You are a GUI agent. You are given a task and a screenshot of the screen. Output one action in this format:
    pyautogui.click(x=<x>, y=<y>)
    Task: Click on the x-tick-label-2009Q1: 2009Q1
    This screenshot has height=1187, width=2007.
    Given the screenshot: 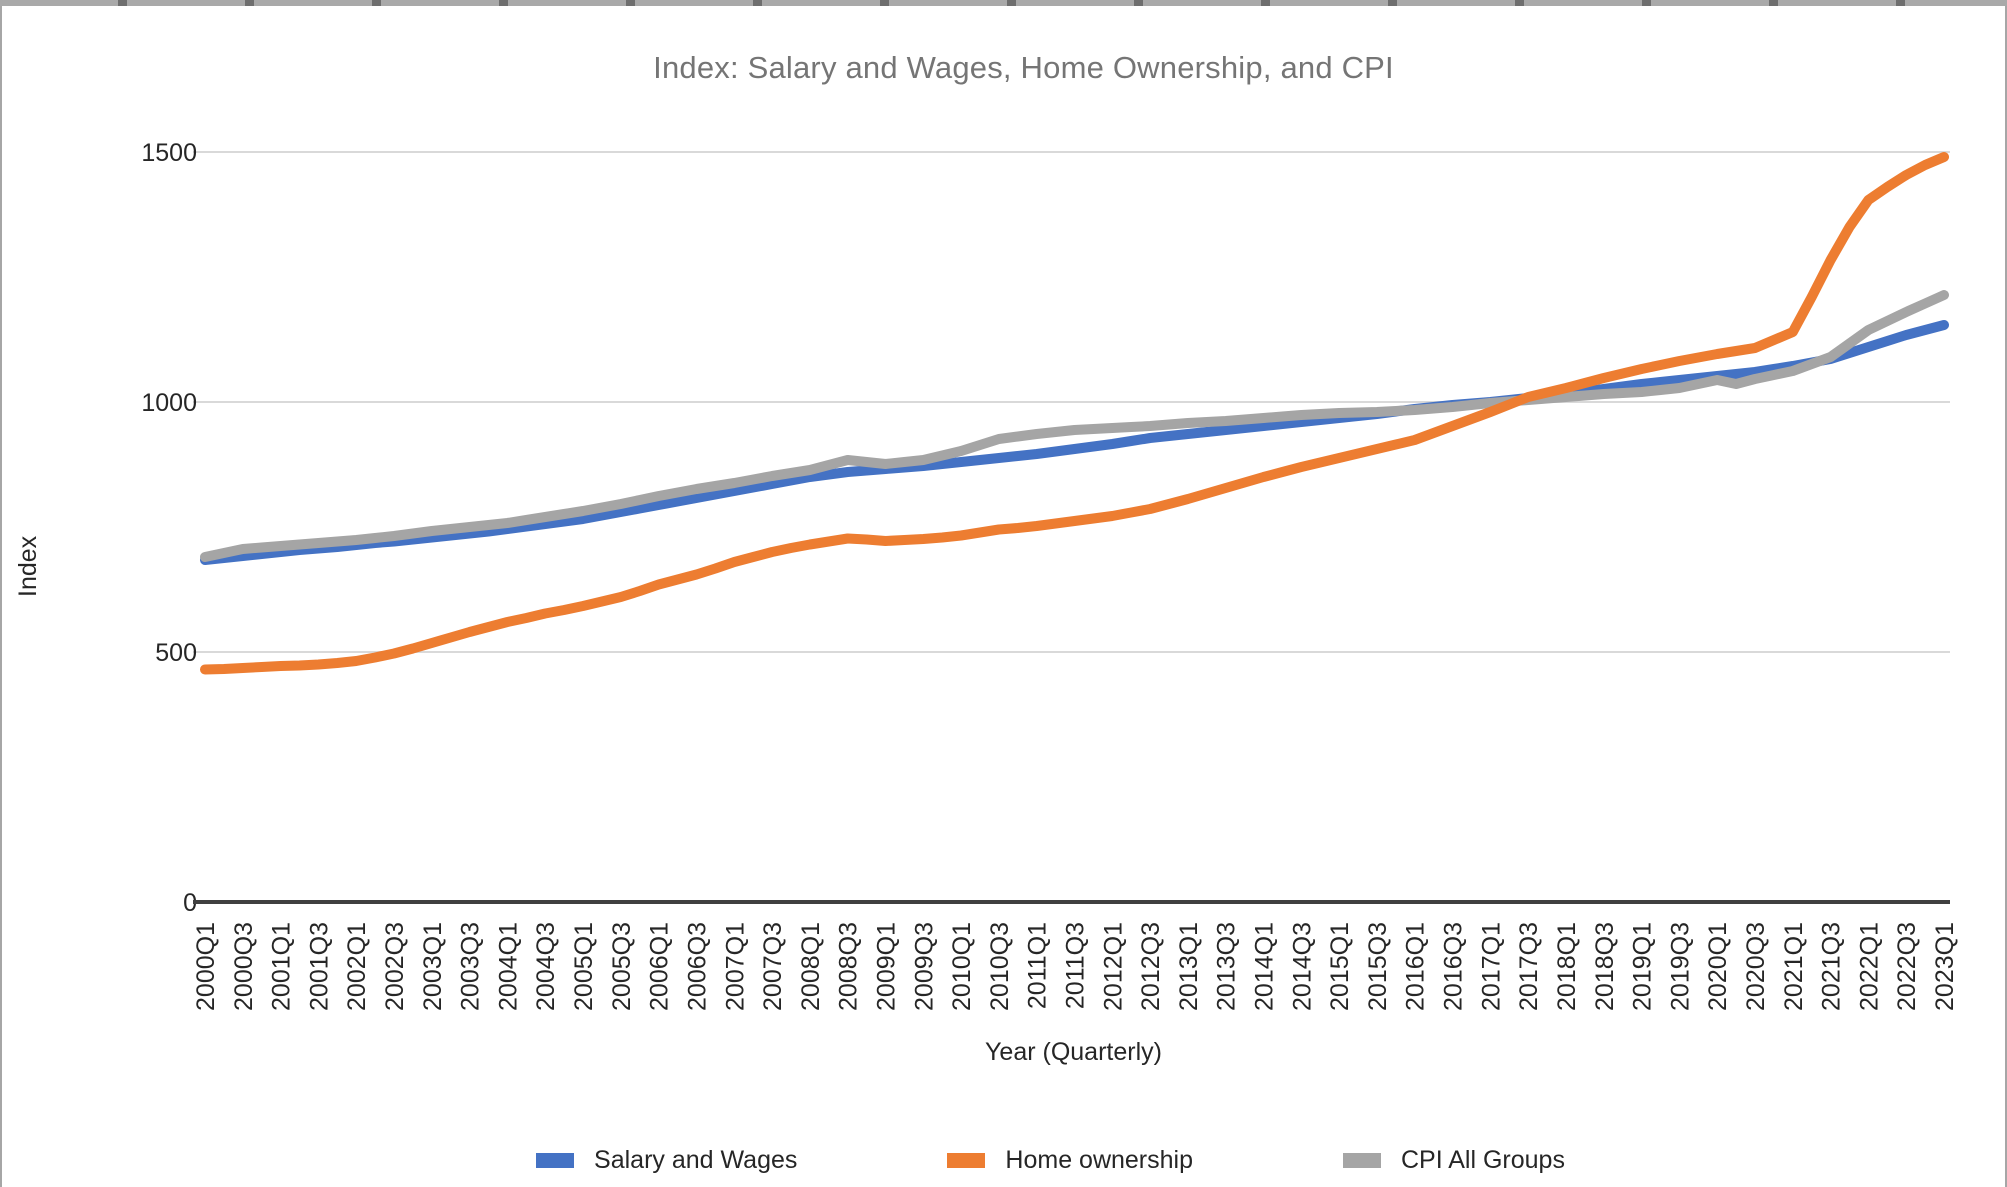 What is the action you would take?
    pyautogui.click(x=886, y=966)
    